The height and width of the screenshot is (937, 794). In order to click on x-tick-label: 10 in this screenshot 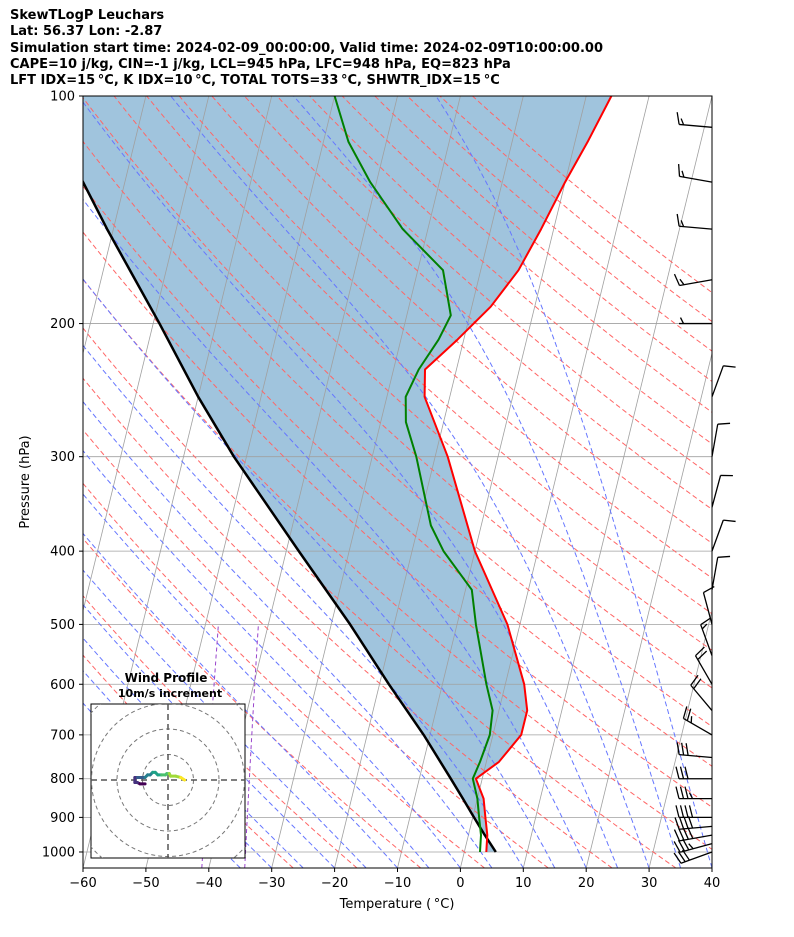, I will do `click(523, 883)`.